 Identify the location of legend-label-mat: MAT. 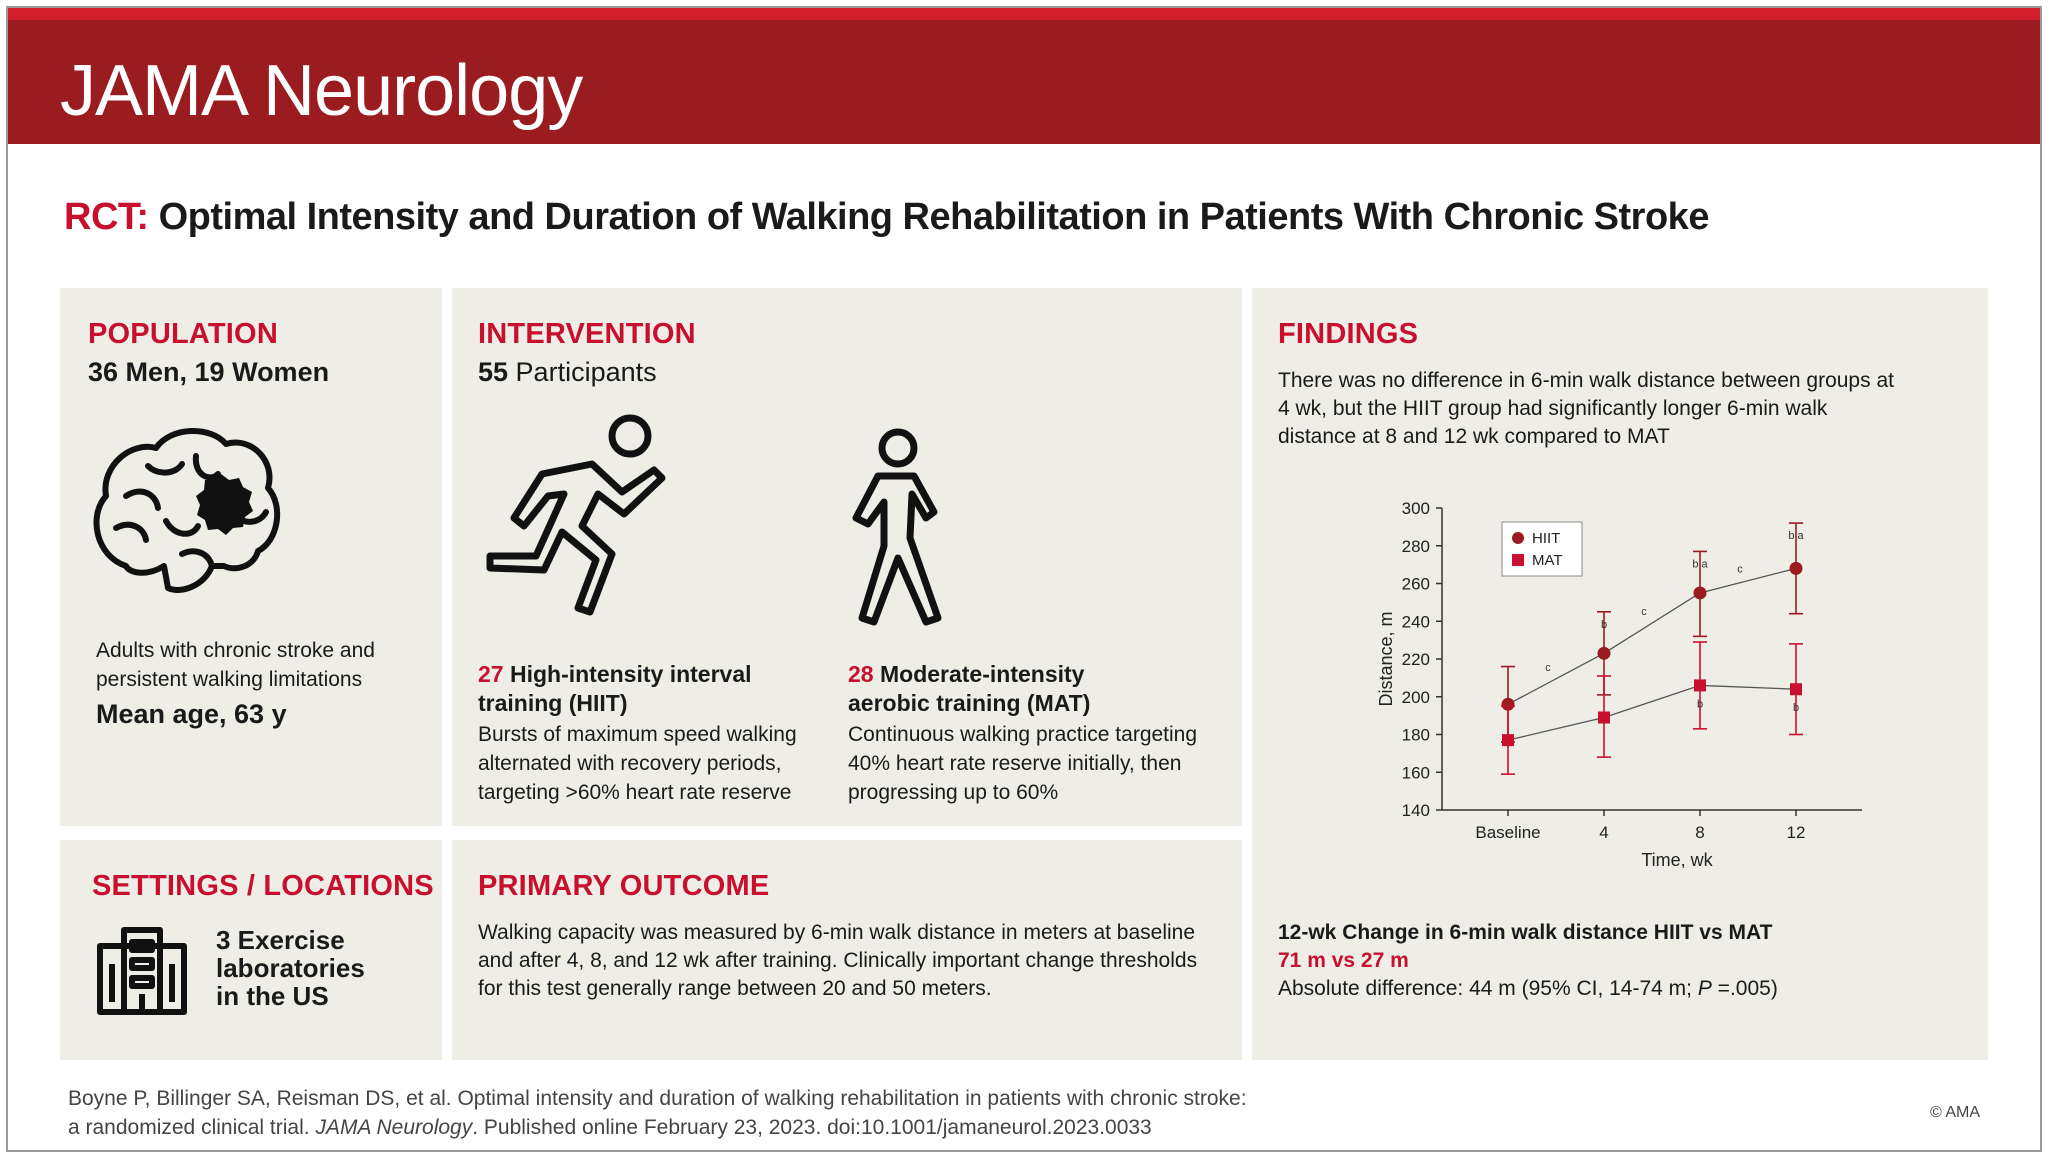
(1547, 560).